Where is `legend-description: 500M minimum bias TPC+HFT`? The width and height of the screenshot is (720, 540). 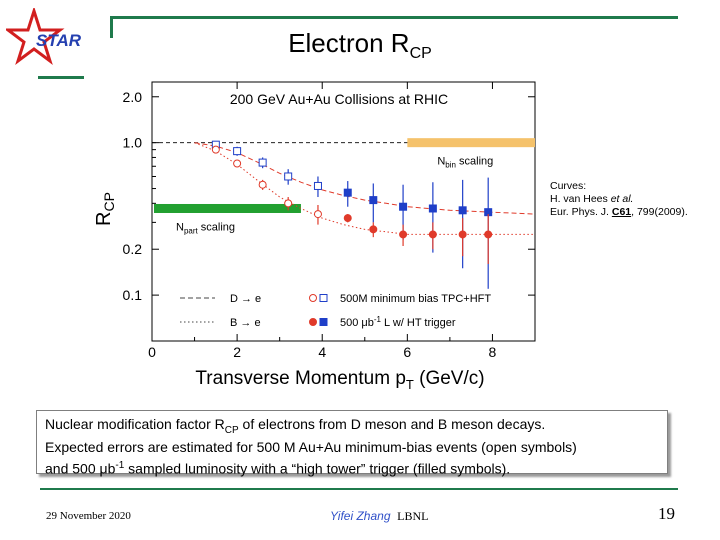
legend-description: 500M minimum bias TPC+HFT is located at coordinates (415, 299).